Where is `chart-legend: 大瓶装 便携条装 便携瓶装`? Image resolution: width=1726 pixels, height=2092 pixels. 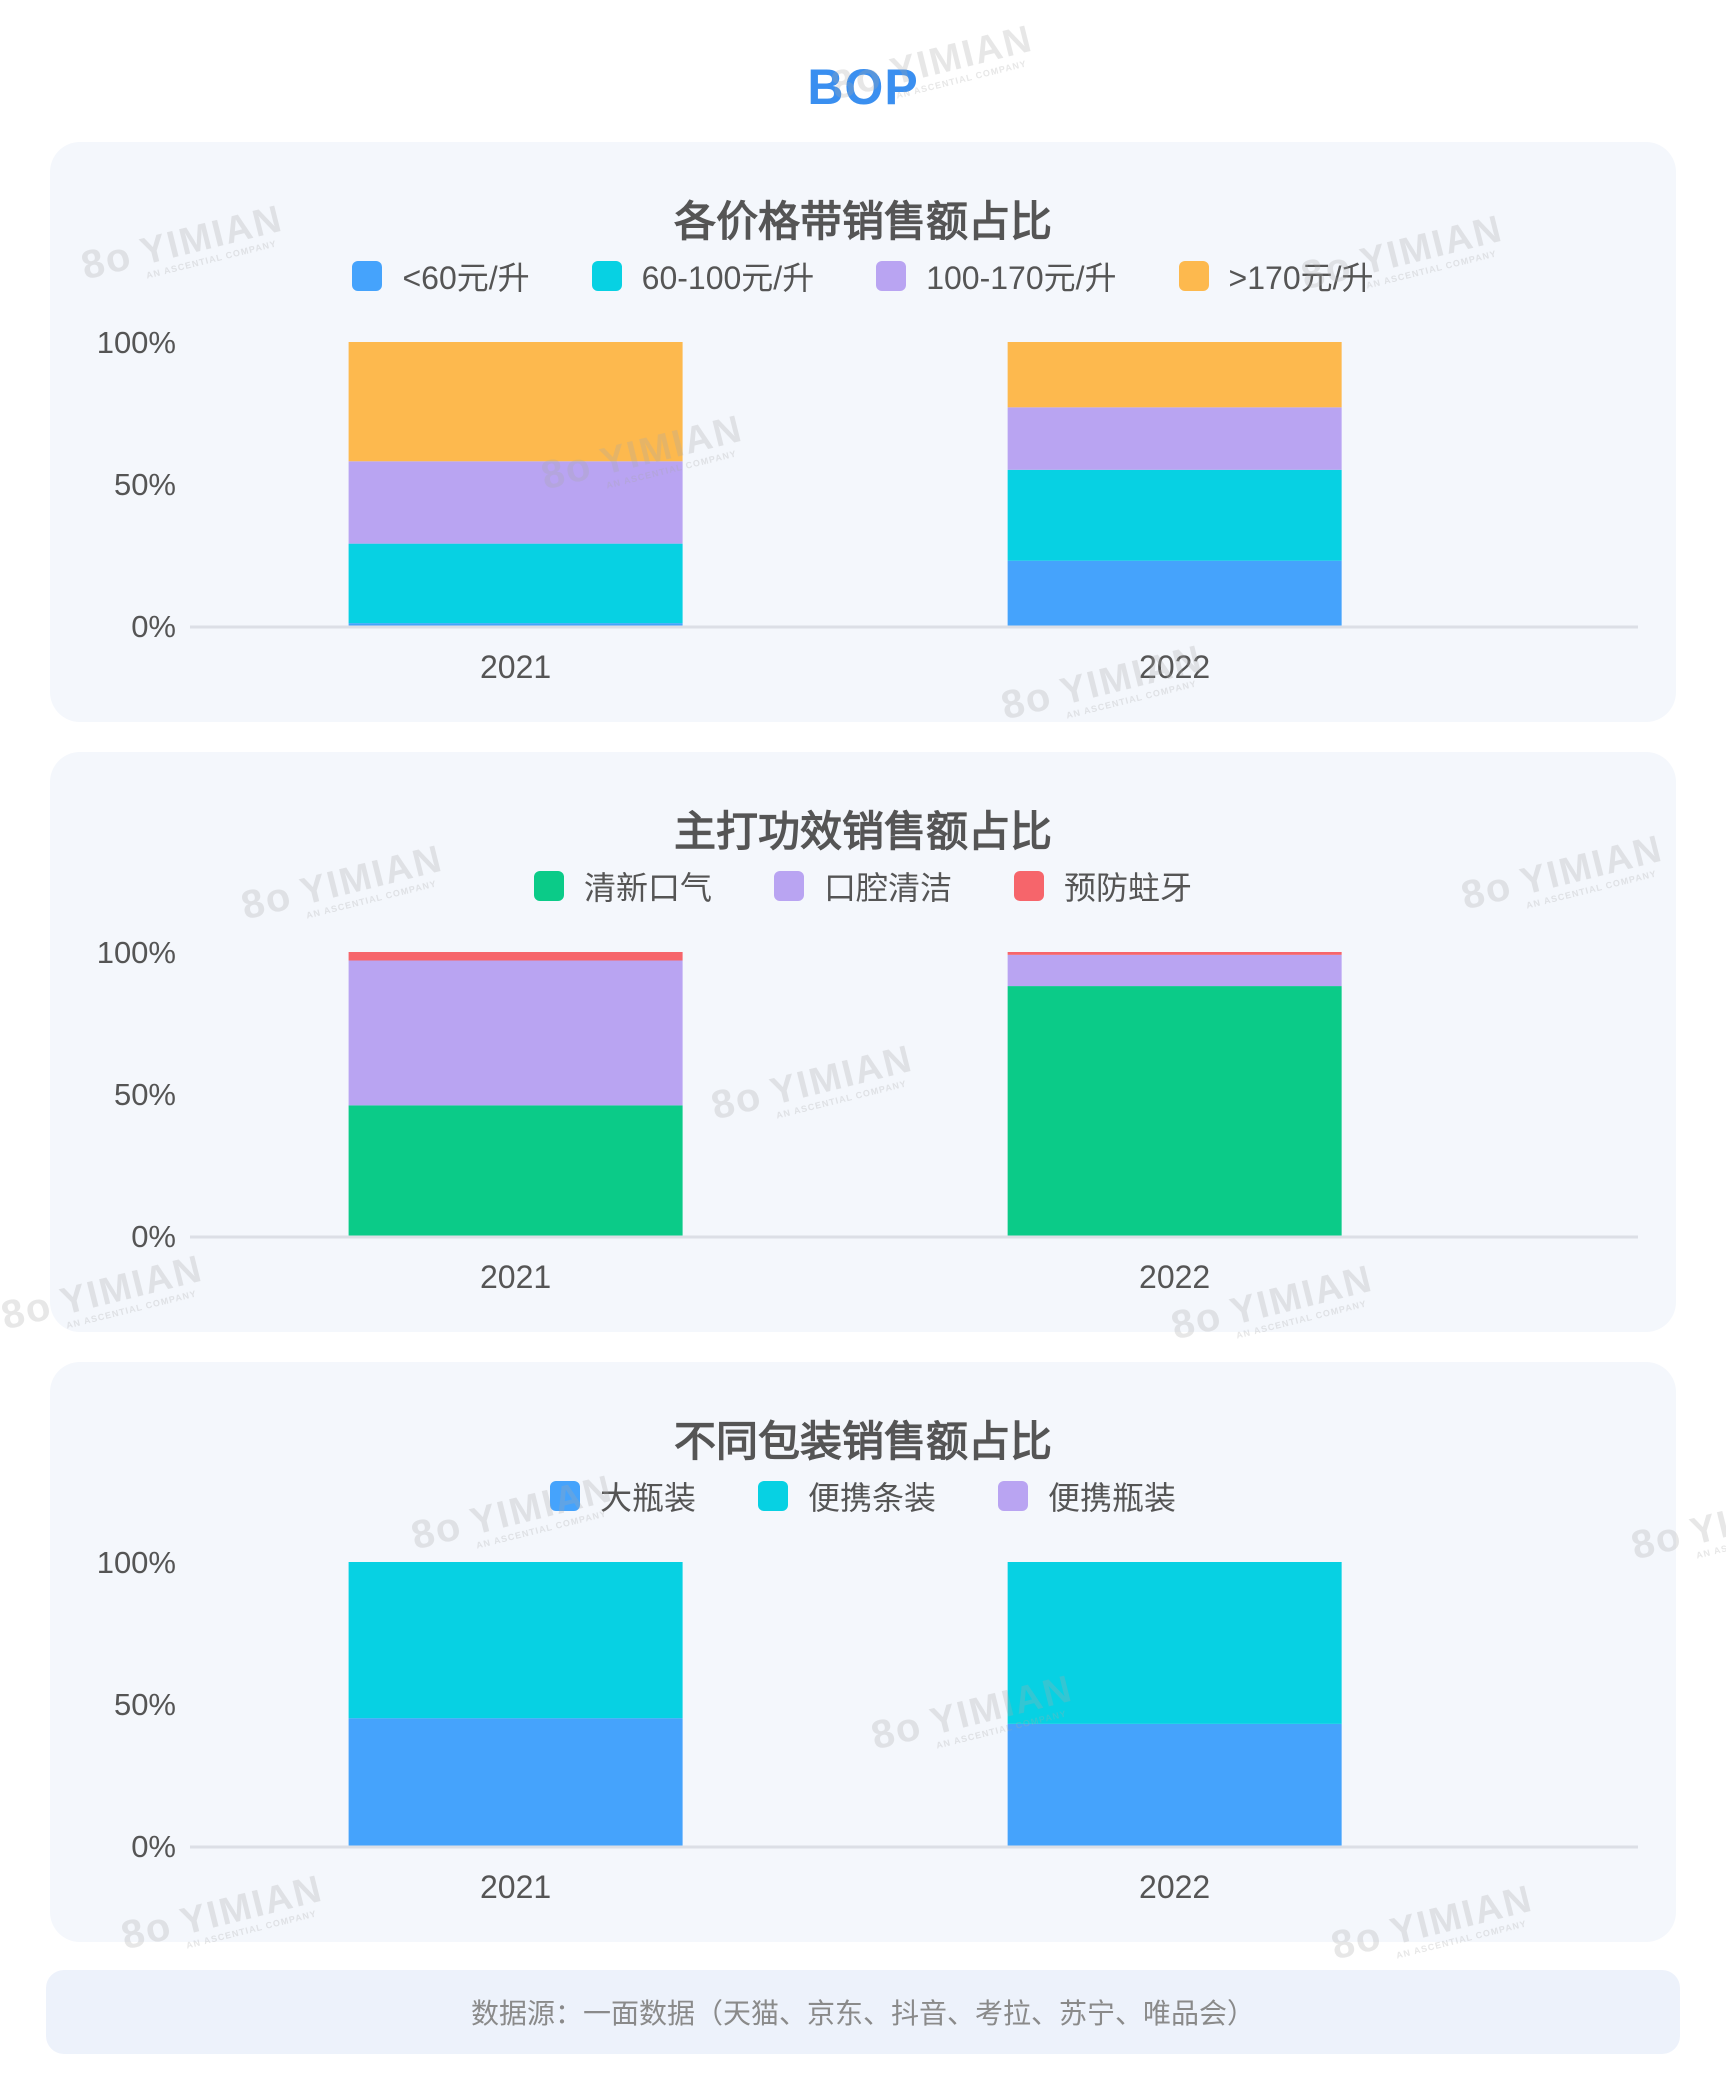 chart-legend: 大瓶装 便携条装 便携瓶装 is located at coordinates (863, 1496).